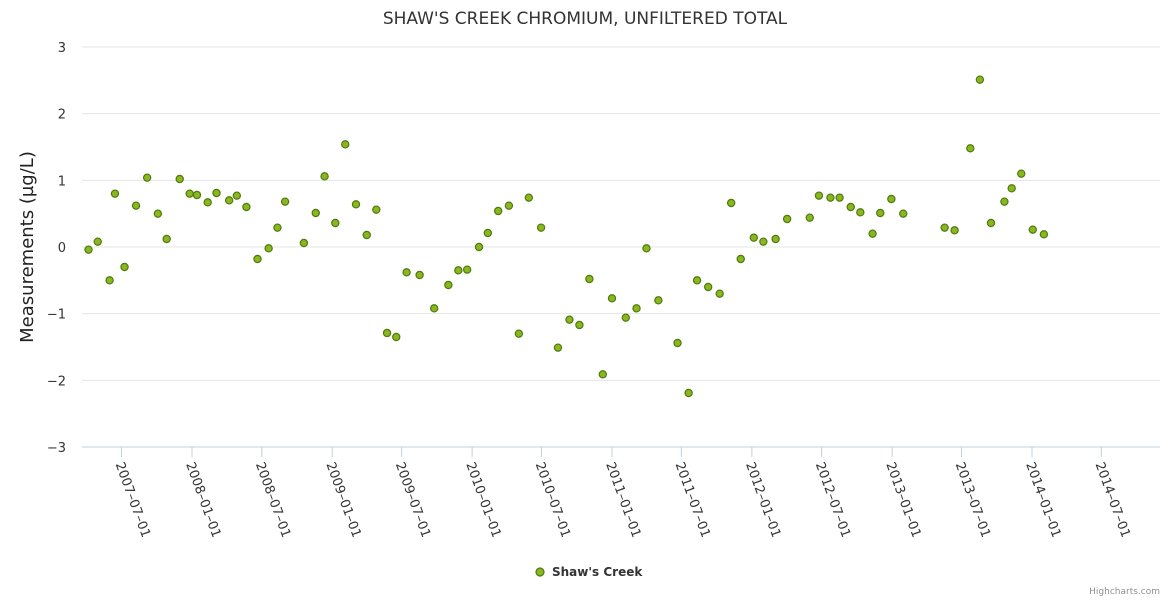 Image resolution: width=1170 pixels, height=600 pixels. What do you see at coordinates (62, 48) in the screenshot?
I see `y-tick-label: 3` at bounding box center [62, 48].